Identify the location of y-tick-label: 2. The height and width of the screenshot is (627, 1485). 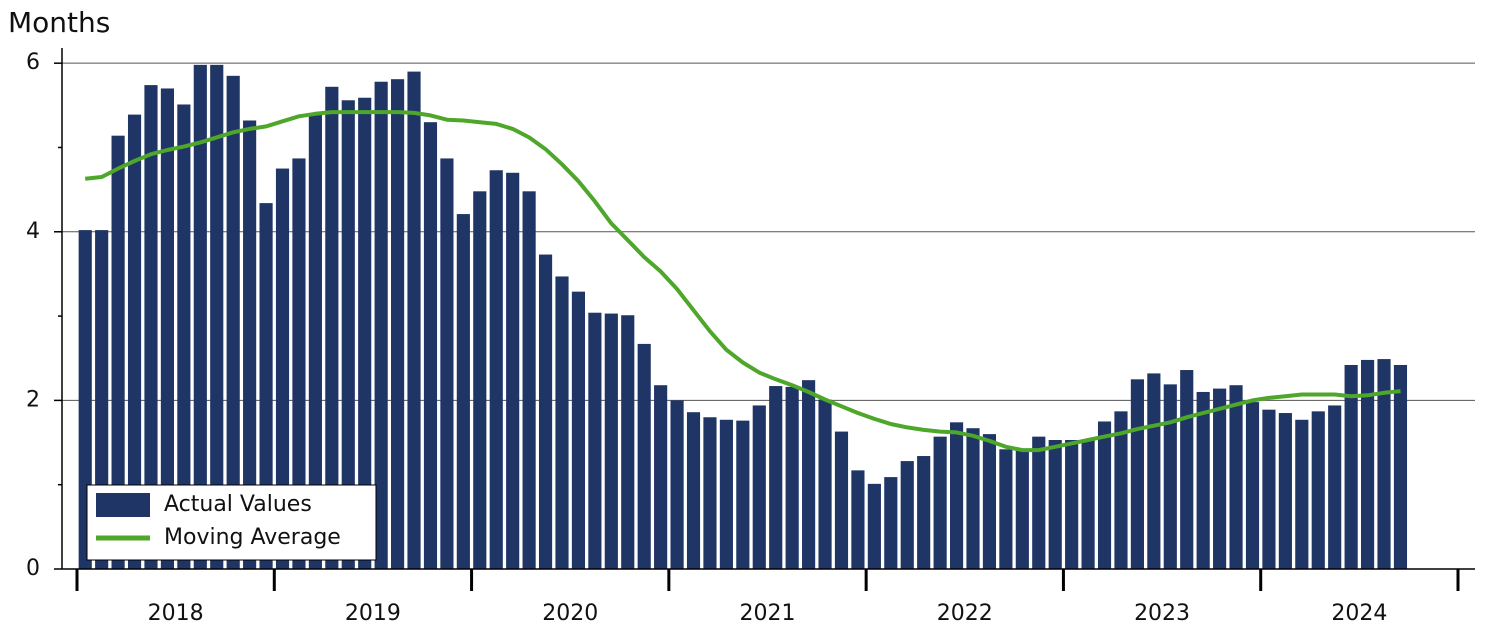
(33, 399).